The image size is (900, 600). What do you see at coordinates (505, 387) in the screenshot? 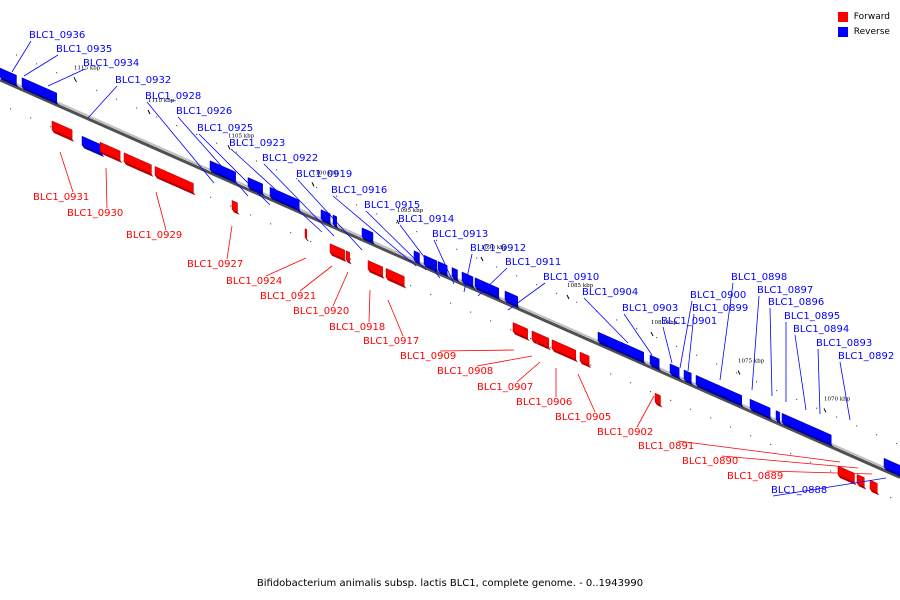
I see `gene-label-blc1_0907: BLC1_0907` at bounding box center [505, 387].